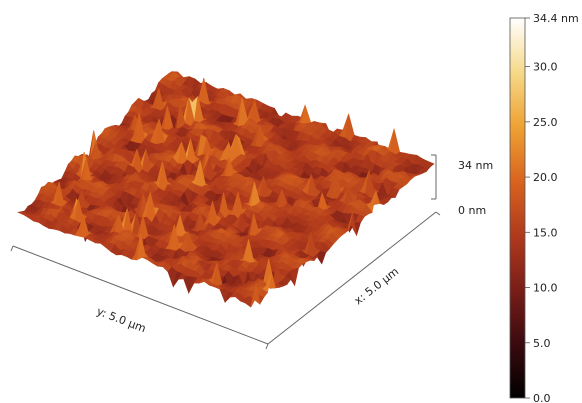  What do you see at coordinates (552, 207) in the screenshot?
I see `colorbar-ticks: 0.0 5.0 10.0 15.0 20.0 25.0 30.0 34.4 nm` at bounding box center [552, 207].